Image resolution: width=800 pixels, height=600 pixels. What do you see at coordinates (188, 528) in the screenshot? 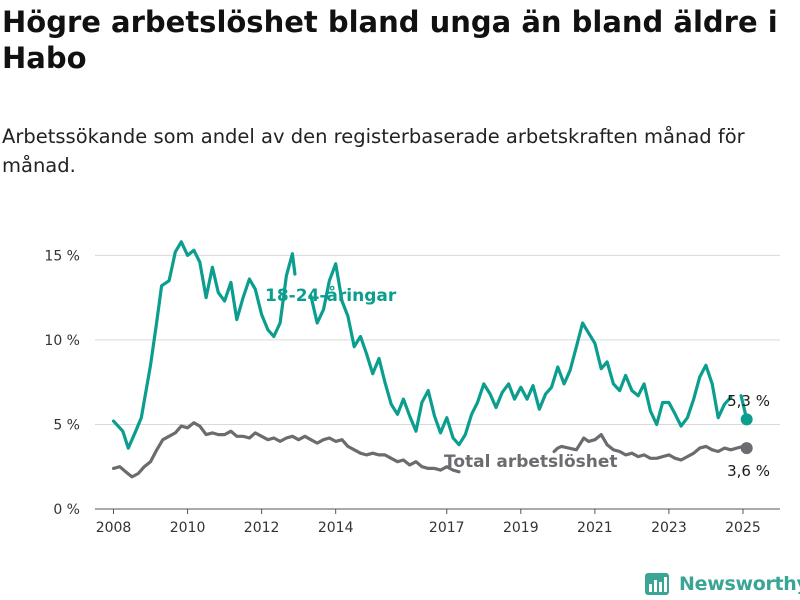
I see `x-tick-label: 2010` at bounding box center [188, 528].